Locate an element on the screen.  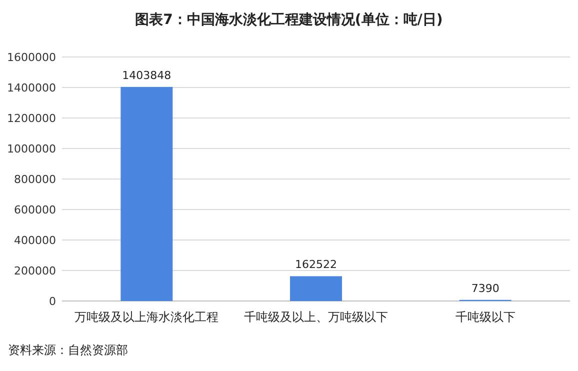
y-tick-label: 1200000 is located at coordinates (31, 118).